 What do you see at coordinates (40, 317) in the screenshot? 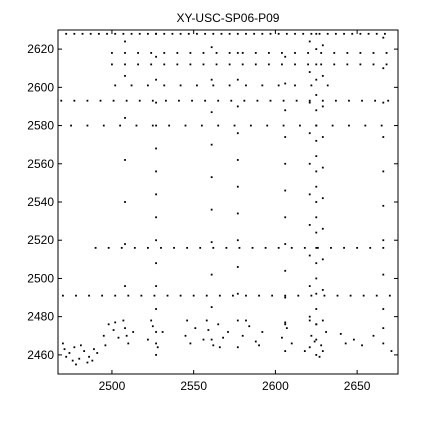
I see `y-tick-label: 2480` at bounding box center [40, 317].